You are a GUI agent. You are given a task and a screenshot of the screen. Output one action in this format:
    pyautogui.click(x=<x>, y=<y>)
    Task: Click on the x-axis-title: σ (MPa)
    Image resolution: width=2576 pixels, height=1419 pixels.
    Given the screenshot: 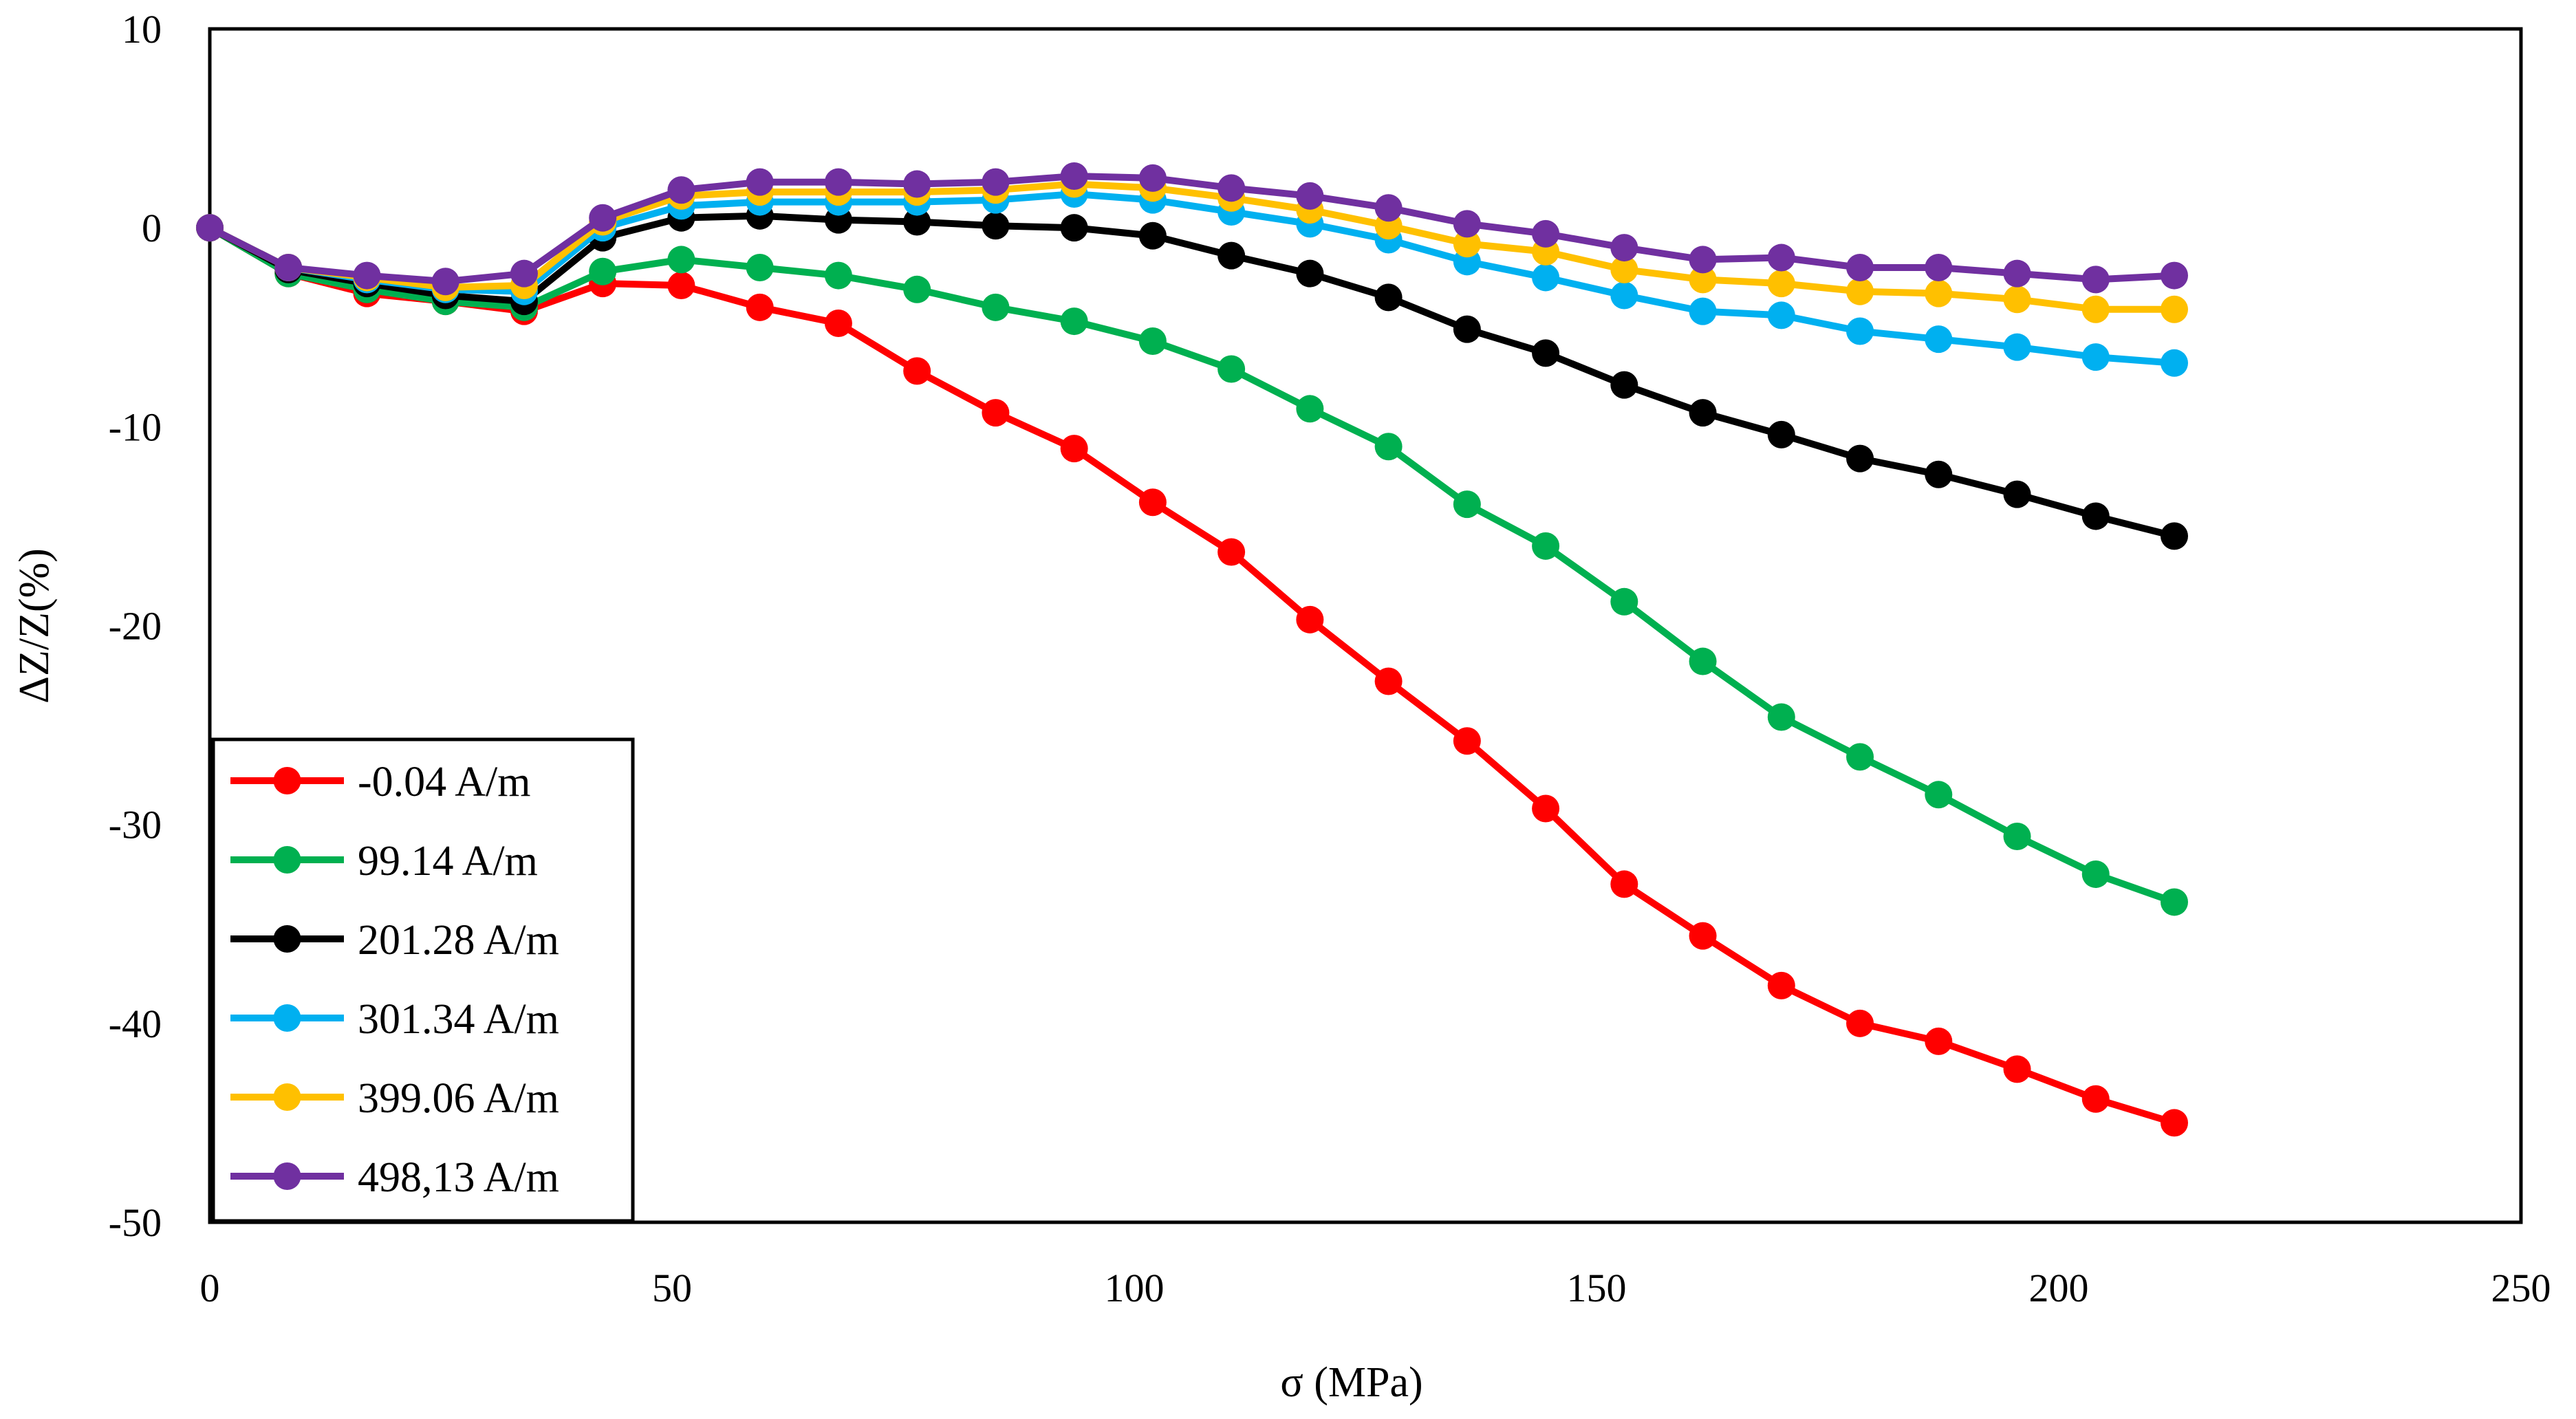 What is the action you would take?
    pyautogui.click(x=1351, y=1382)
    